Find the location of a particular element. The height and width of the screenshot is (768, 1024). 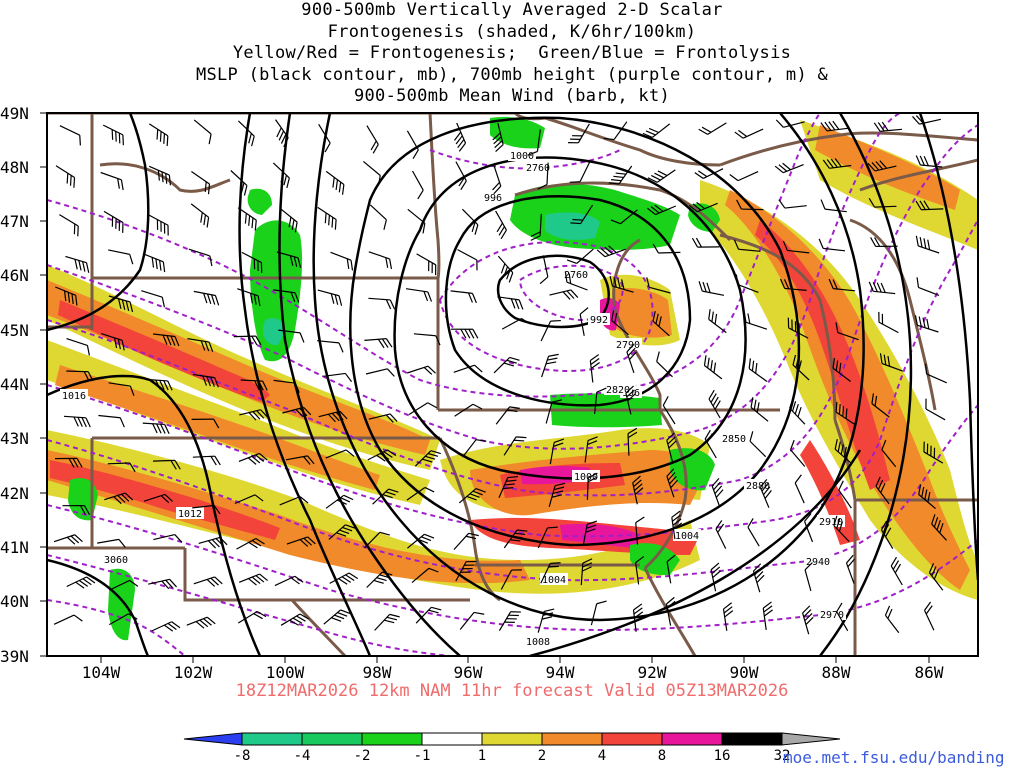

svg-text: 41N is located at coordinates (14, 547).